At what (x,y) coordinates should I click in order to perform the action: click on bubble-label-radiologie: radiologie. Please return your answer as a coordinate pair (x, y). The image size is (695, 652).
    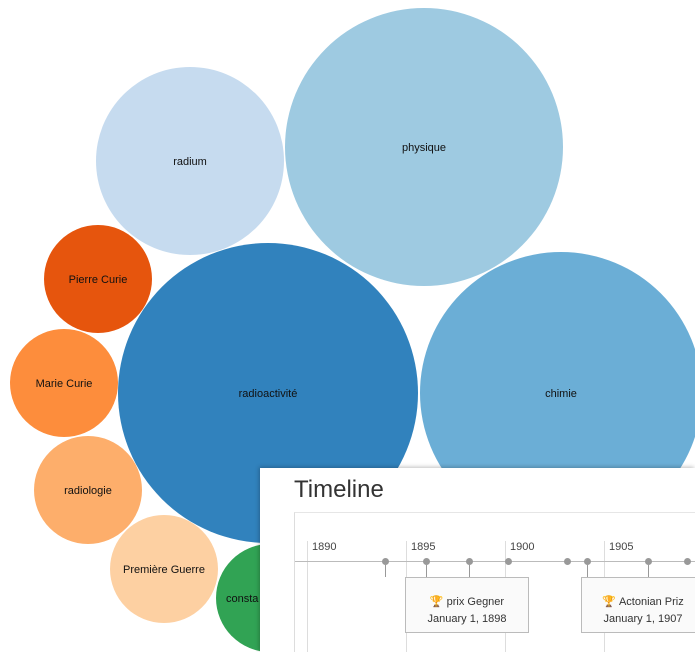
    Looking at the image, I should click on (88, 491).